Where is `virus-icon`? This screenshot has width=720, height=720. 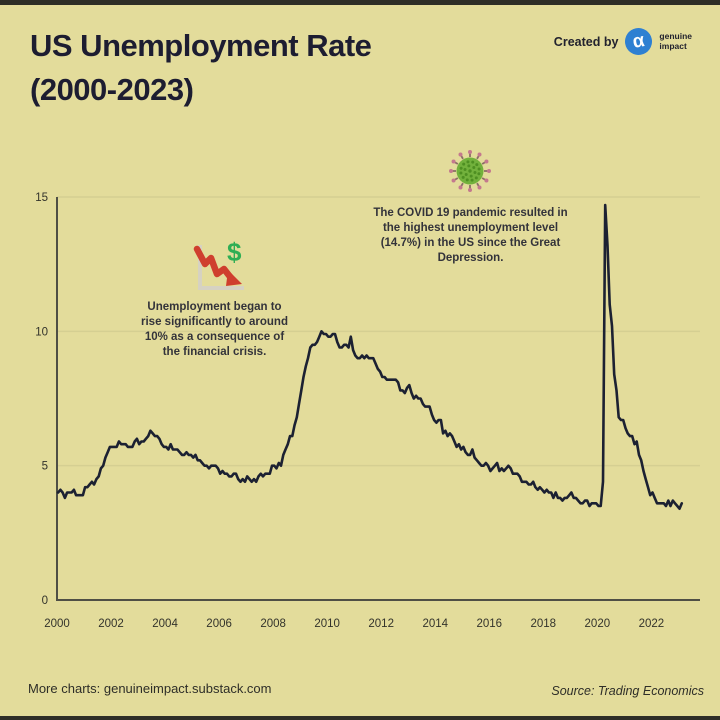
virus-icon is located at coordinates (470, 171).